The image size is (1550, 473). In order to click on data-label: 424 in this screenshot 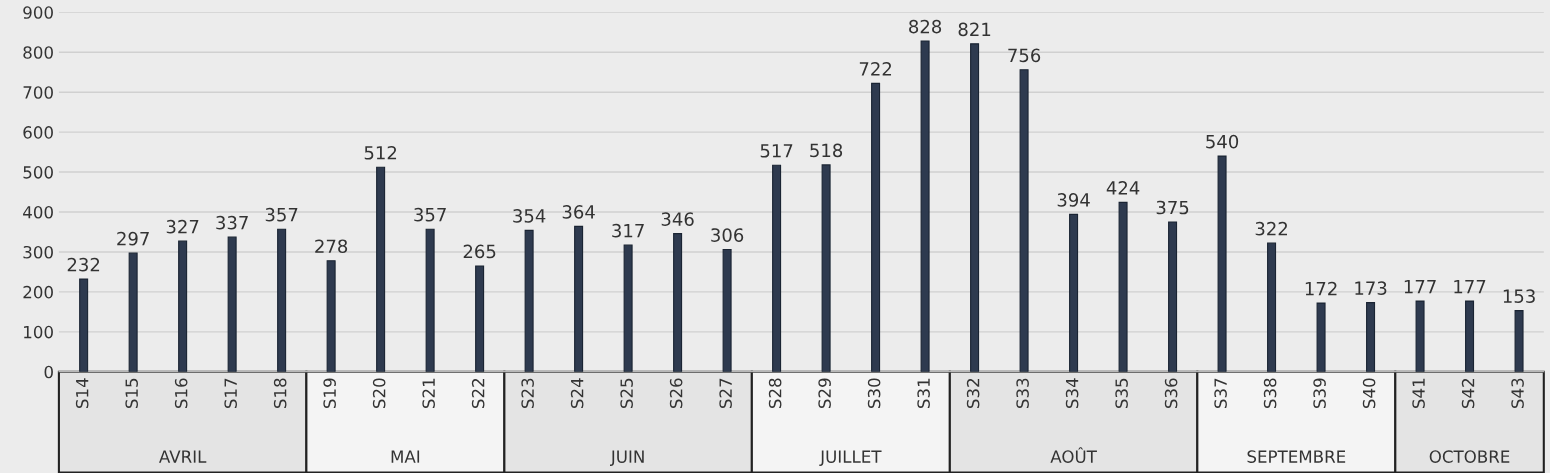, I will do `click(1123, 188)`.